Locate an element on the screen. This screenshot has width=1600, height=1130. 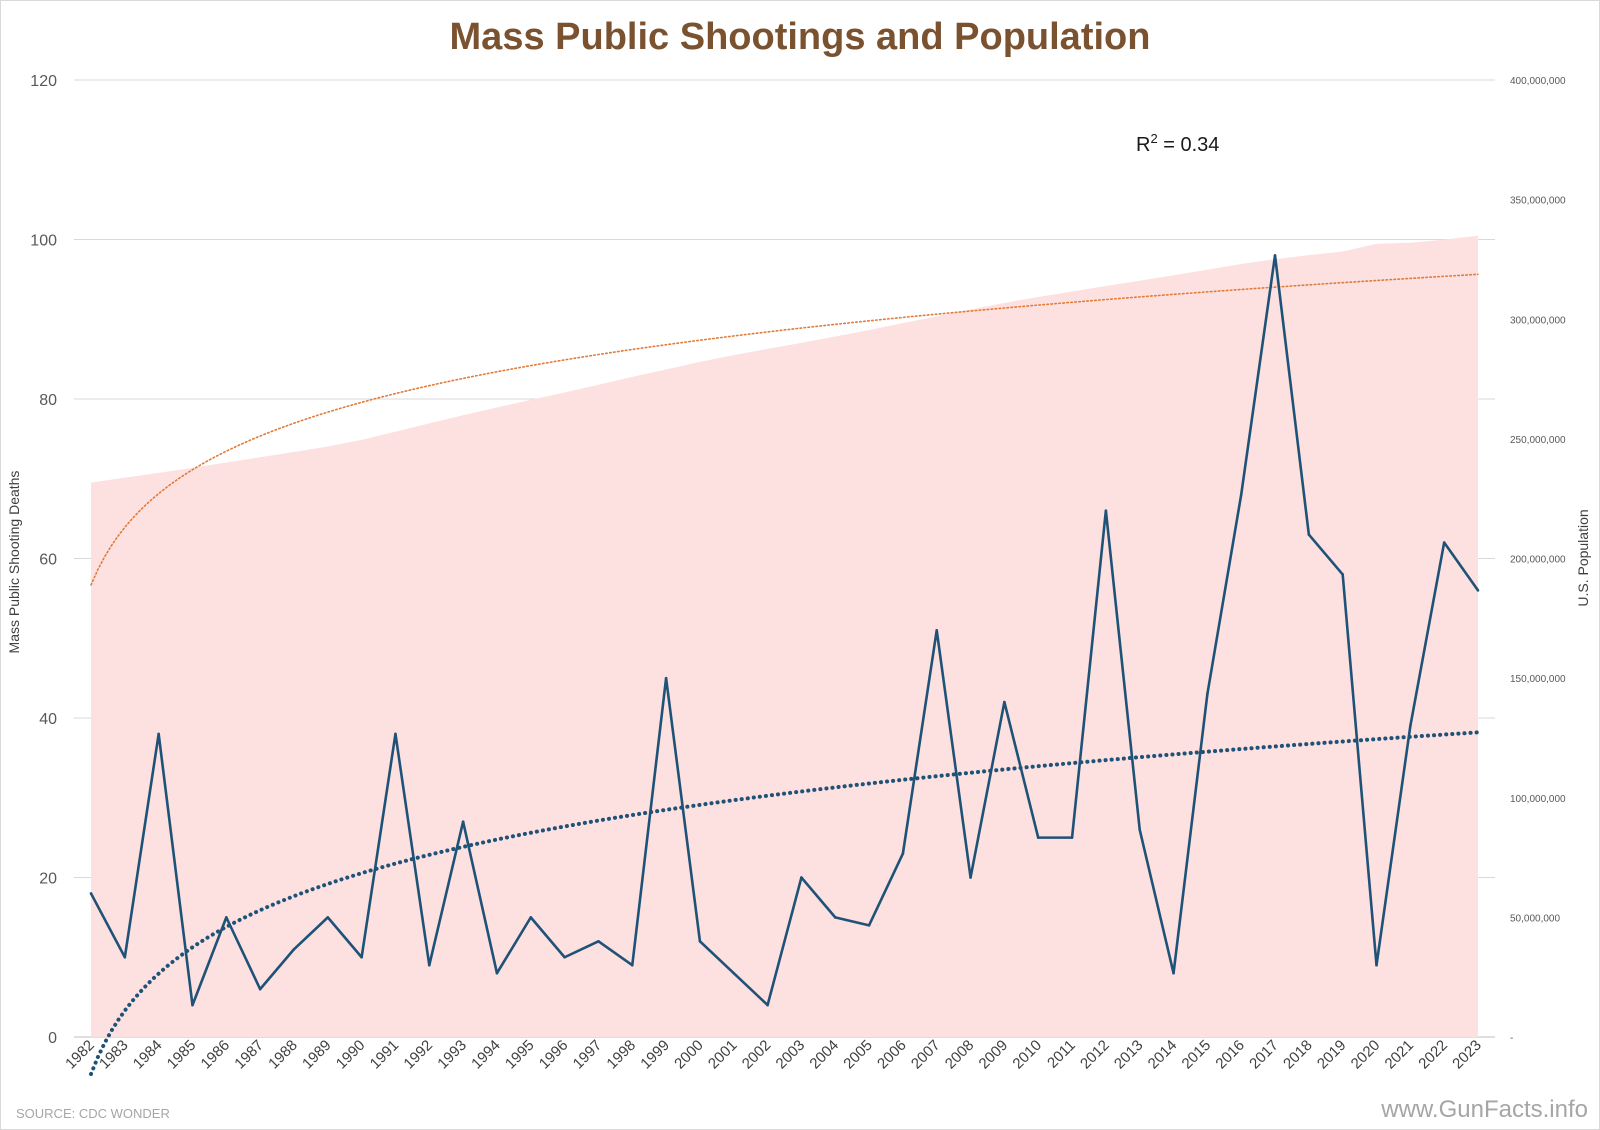
right-tick-label: - is located at coordinates (1511, 1038).